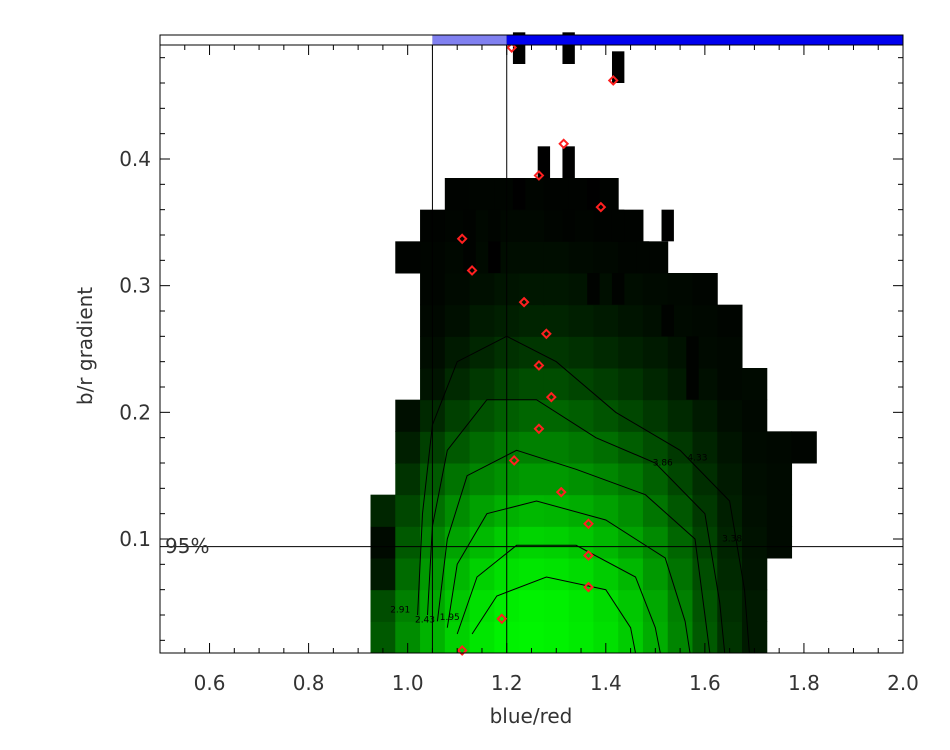  What do you see at coordinates (804, 683) in the screenshot?
I see `x-tick-label: 1.8` at bounding box center [804, 683].